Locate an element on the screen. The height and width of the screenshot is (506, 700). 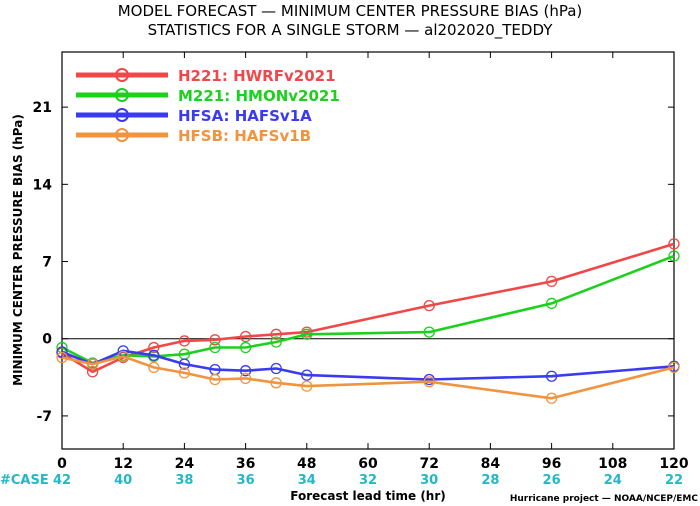
y-tick-label: -7 is located at coordinates (44, 417).